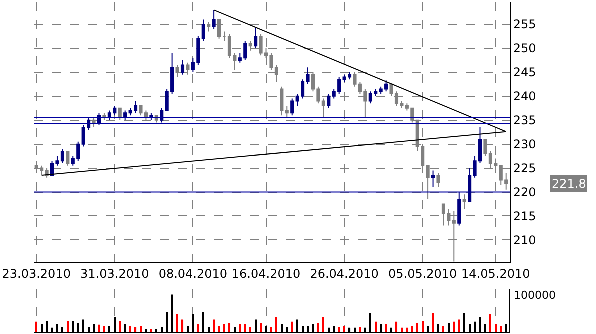 The image size is (596, 334). What do you see at coordinates (524, 121) in the screenshot?
I see `y-tick-label: 235` at bounding box center [524, 121].